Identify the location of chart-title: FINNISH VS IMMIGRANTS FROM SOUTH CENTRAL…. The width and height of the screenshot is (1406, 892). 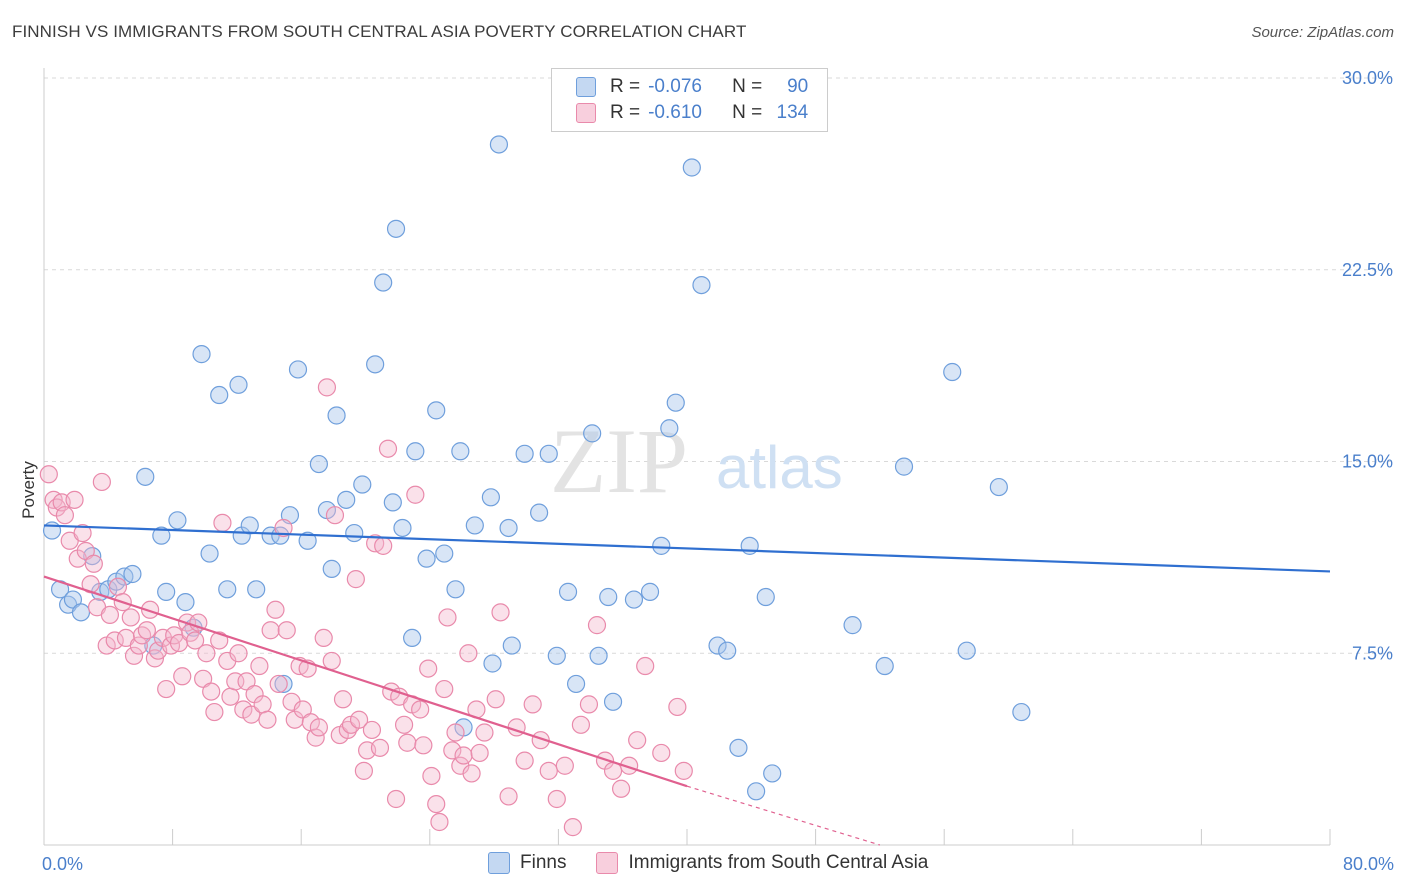
(379, 31).